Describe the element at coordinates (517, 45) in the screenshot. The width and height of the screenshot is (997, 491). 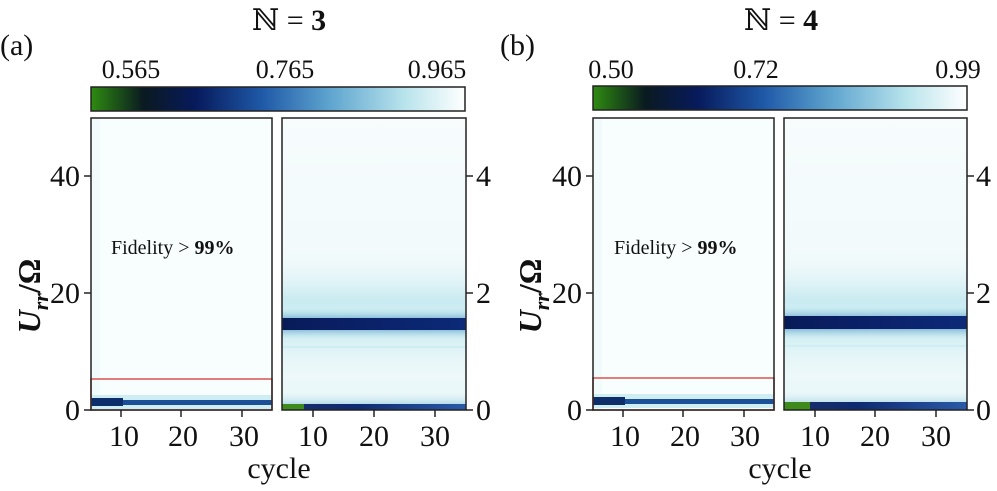
I see `panel-label: (b)` at that location.